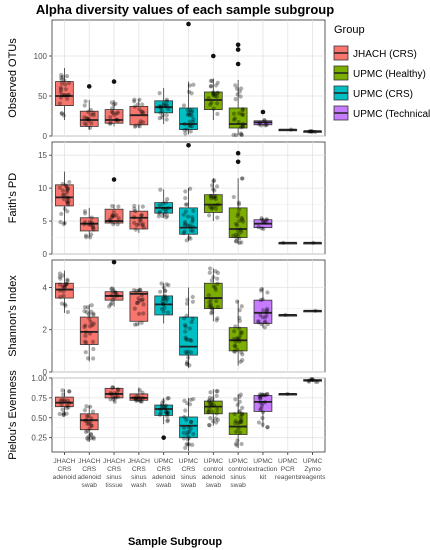 The width and height of the screenshot is (430, 550). Describe the element at coordinates (39, 398) in the screenshot. I see `y-tick-label: 0.75` at that location.